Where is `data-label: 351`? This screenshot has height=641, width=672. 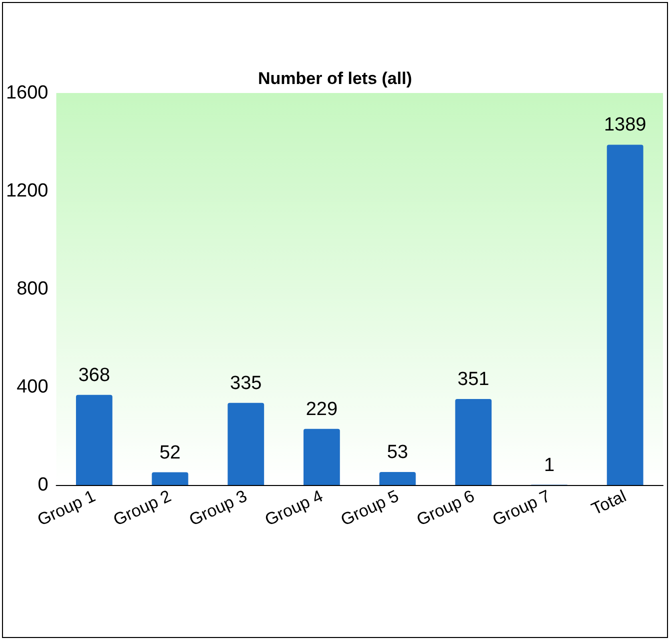 data-label: 351 is located at coordinates (474, 379).